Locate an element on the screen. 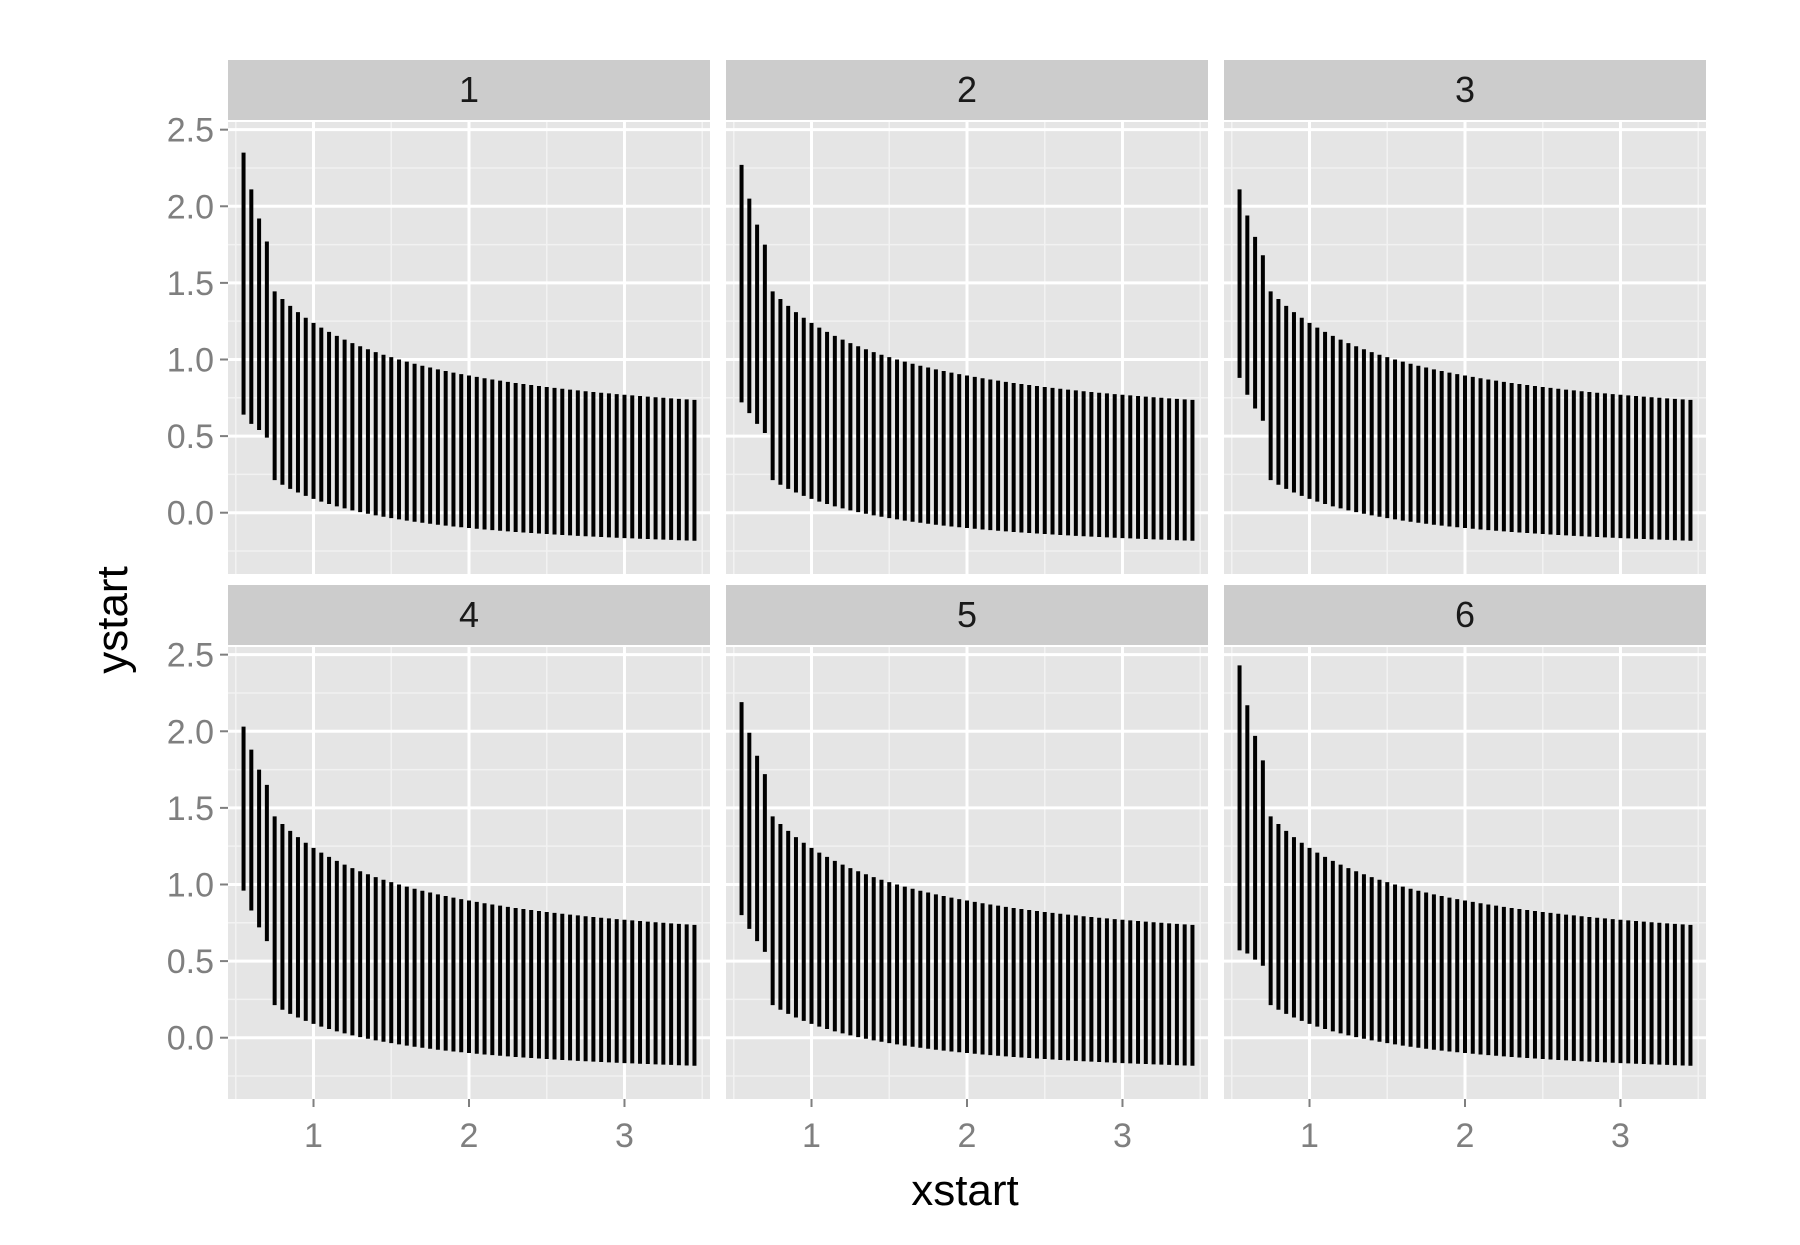  facet-strip-label: 1 is located at coordinates (469, 89).